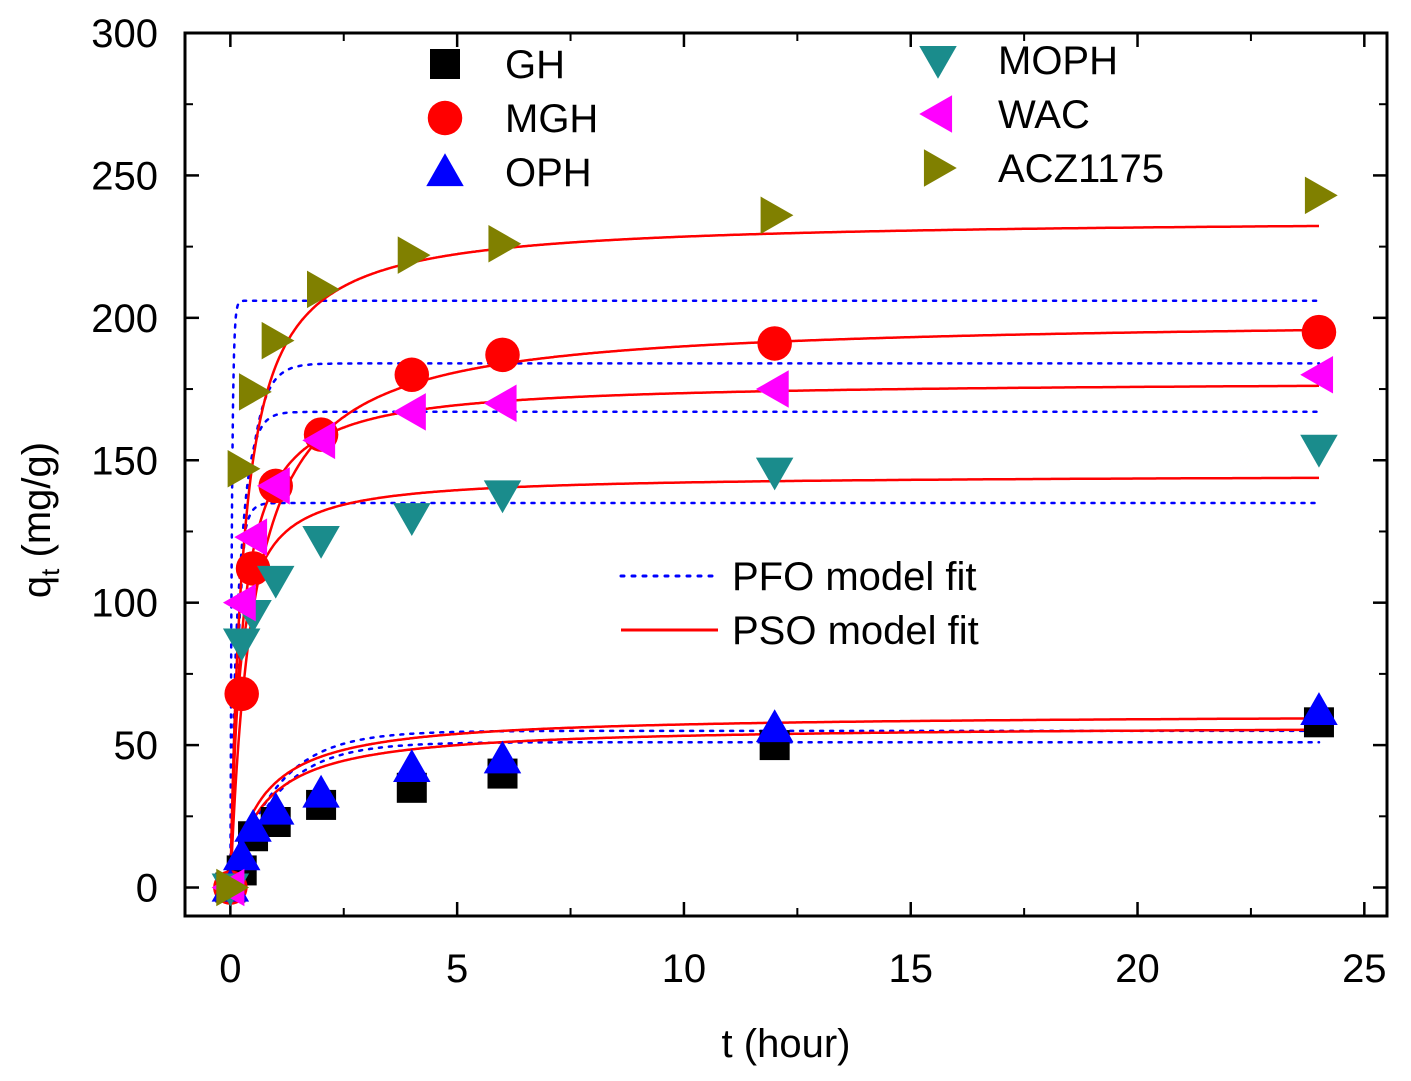 The image size is (1411, 1081). What do you see at coordinates (551, 119) in the screenshot?
I see `legend-label-mgh: MGH` at bounding box center [551, 119].